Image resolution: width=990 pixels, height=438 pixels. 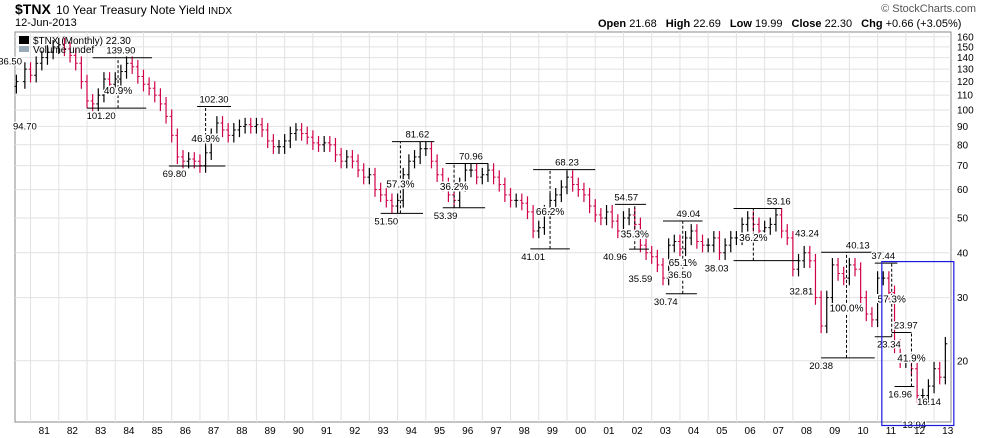 What do you see at coordinates (900, 394) in the screenshot?
I see `value-label: 16.96` at bounding box center [900, 394].